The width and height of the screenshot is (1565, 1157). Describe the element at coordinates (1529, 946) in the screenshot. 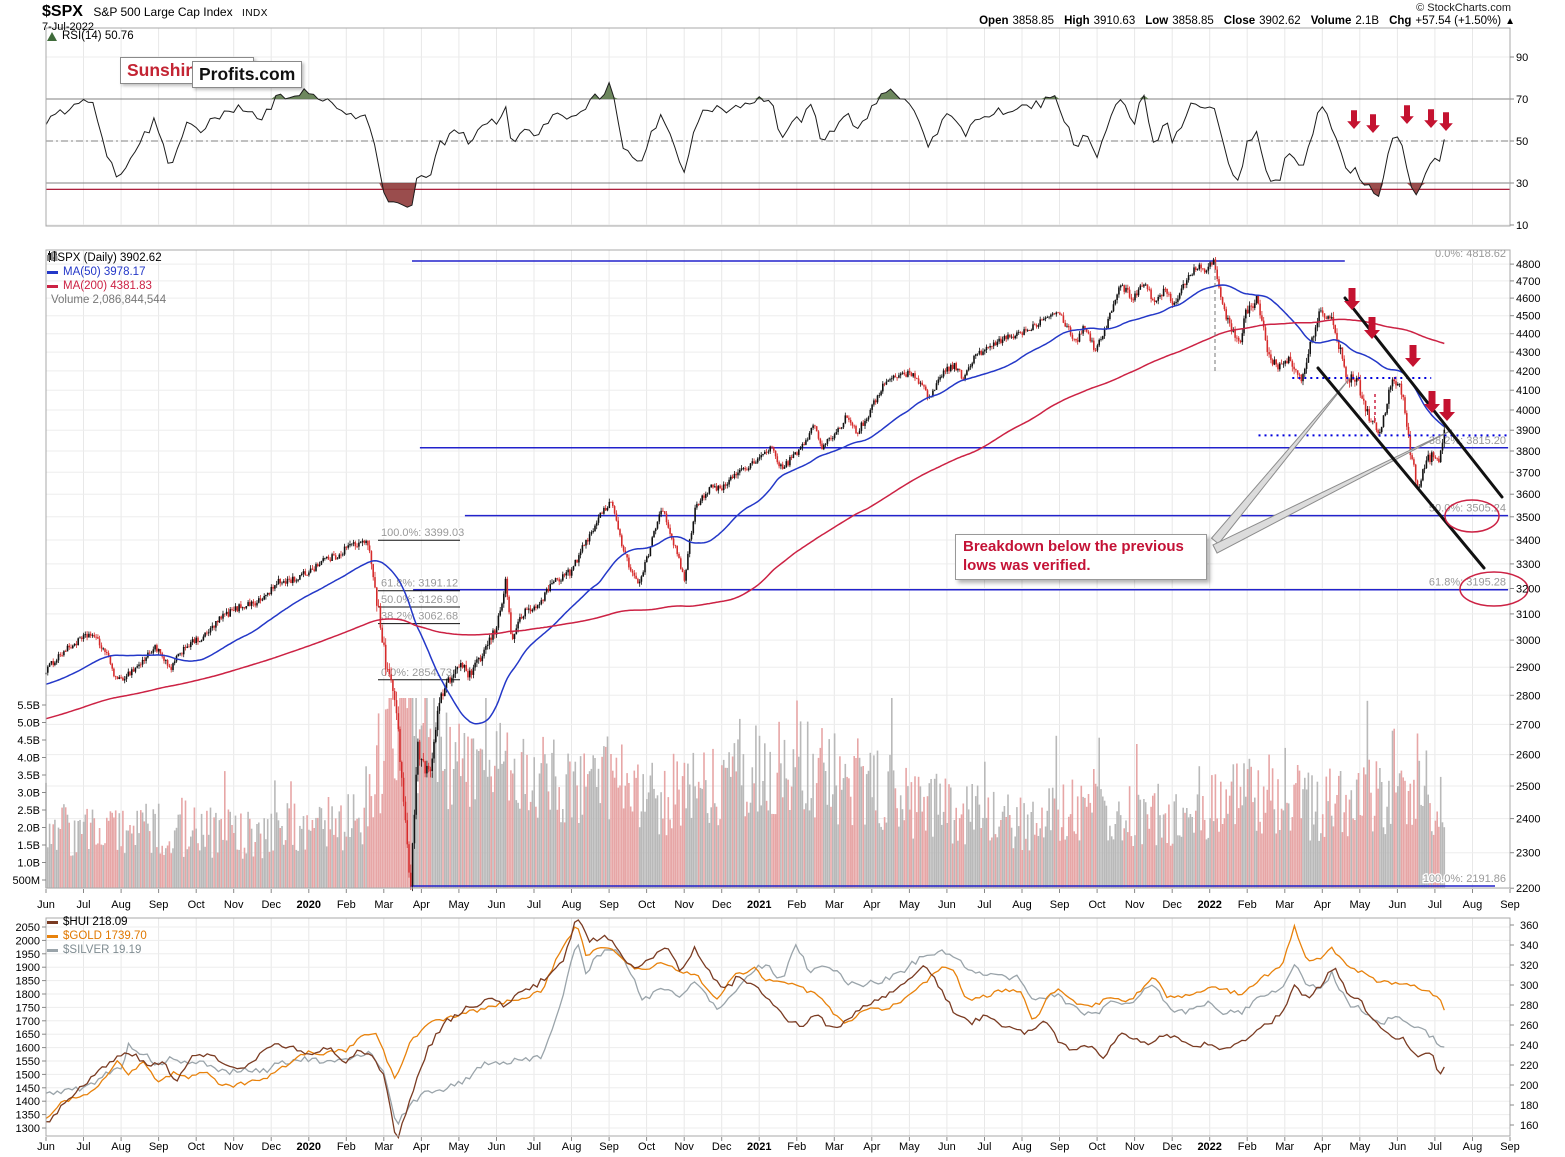

I see `svg-text: 340` at that location.